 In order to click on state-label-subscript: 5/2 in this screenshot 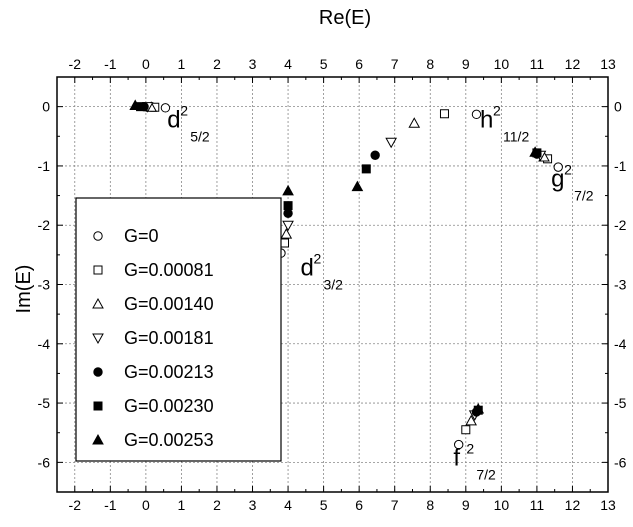, I will do `click(200, 136)`.